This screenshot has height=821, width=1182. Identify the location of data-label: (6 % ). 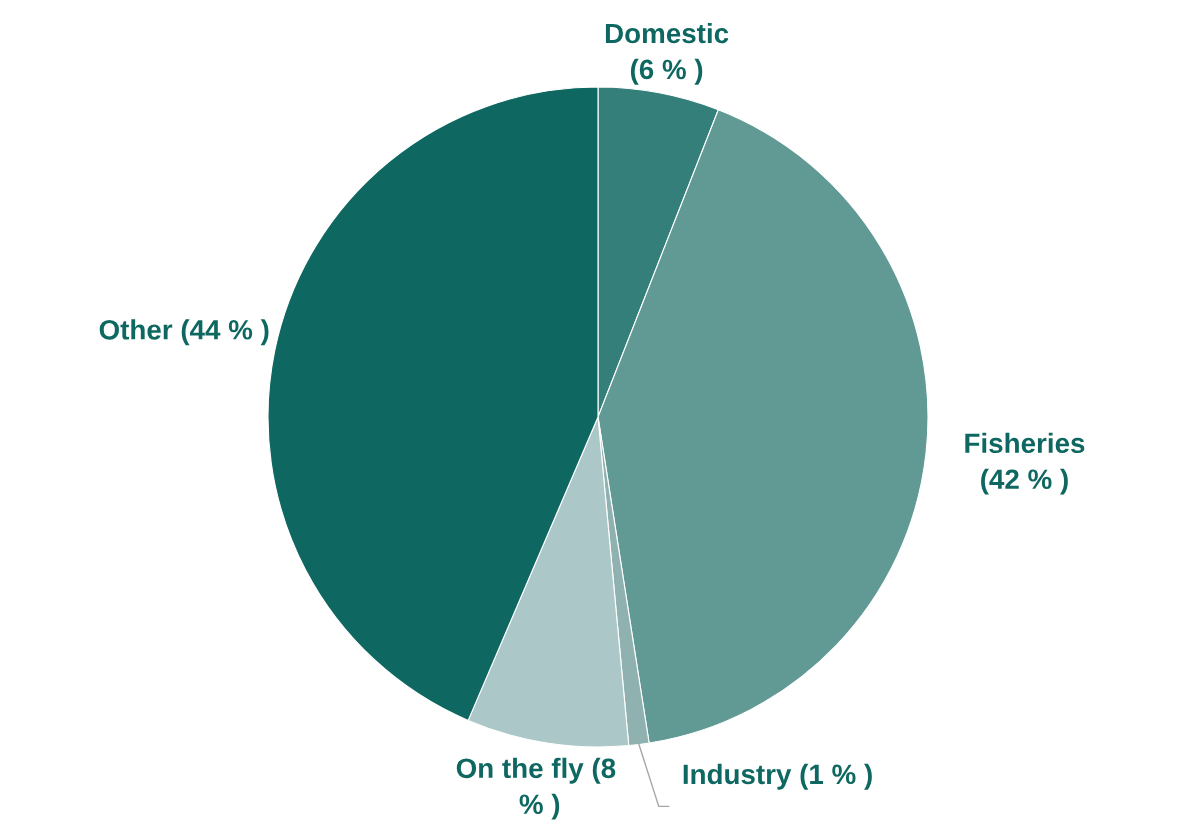
(666, 71).